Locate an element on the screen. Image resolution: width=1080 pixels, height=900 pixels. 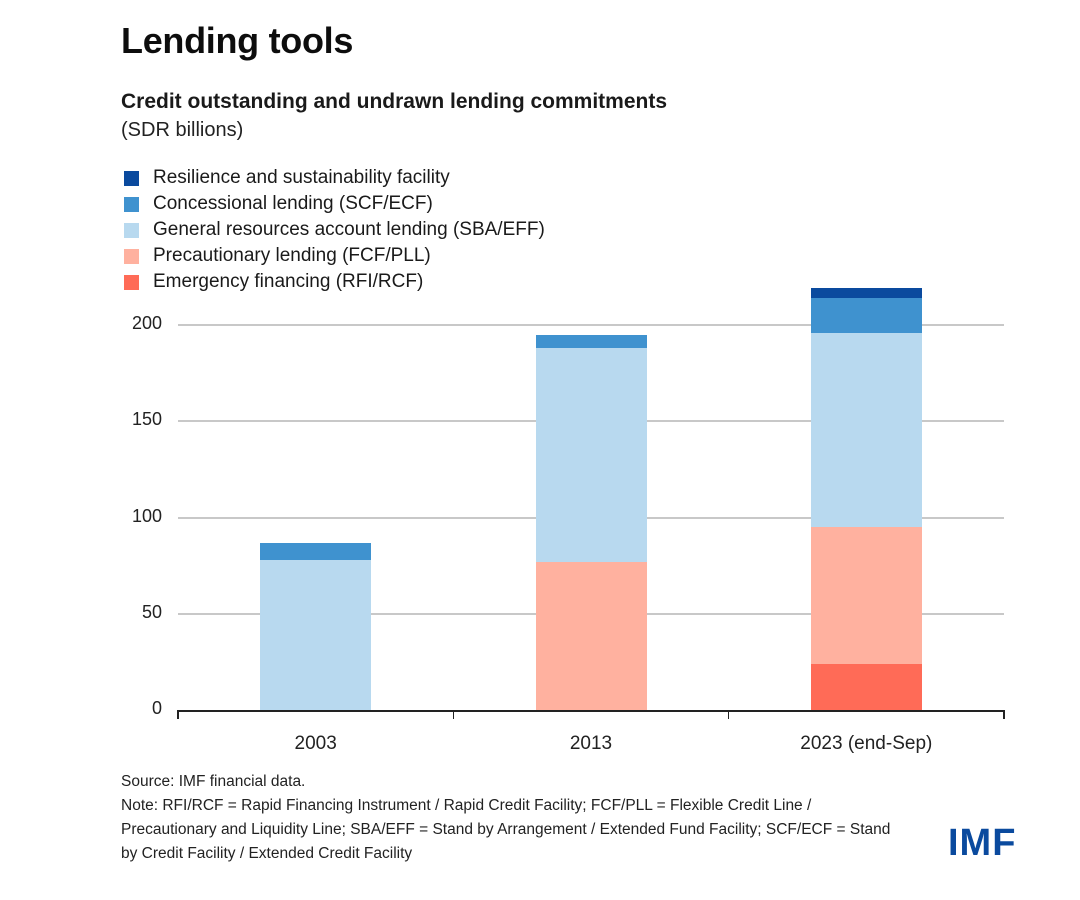
legend-item-emergency: Emergency financing (RFI/RCF) is located at coordinates (334, 282).